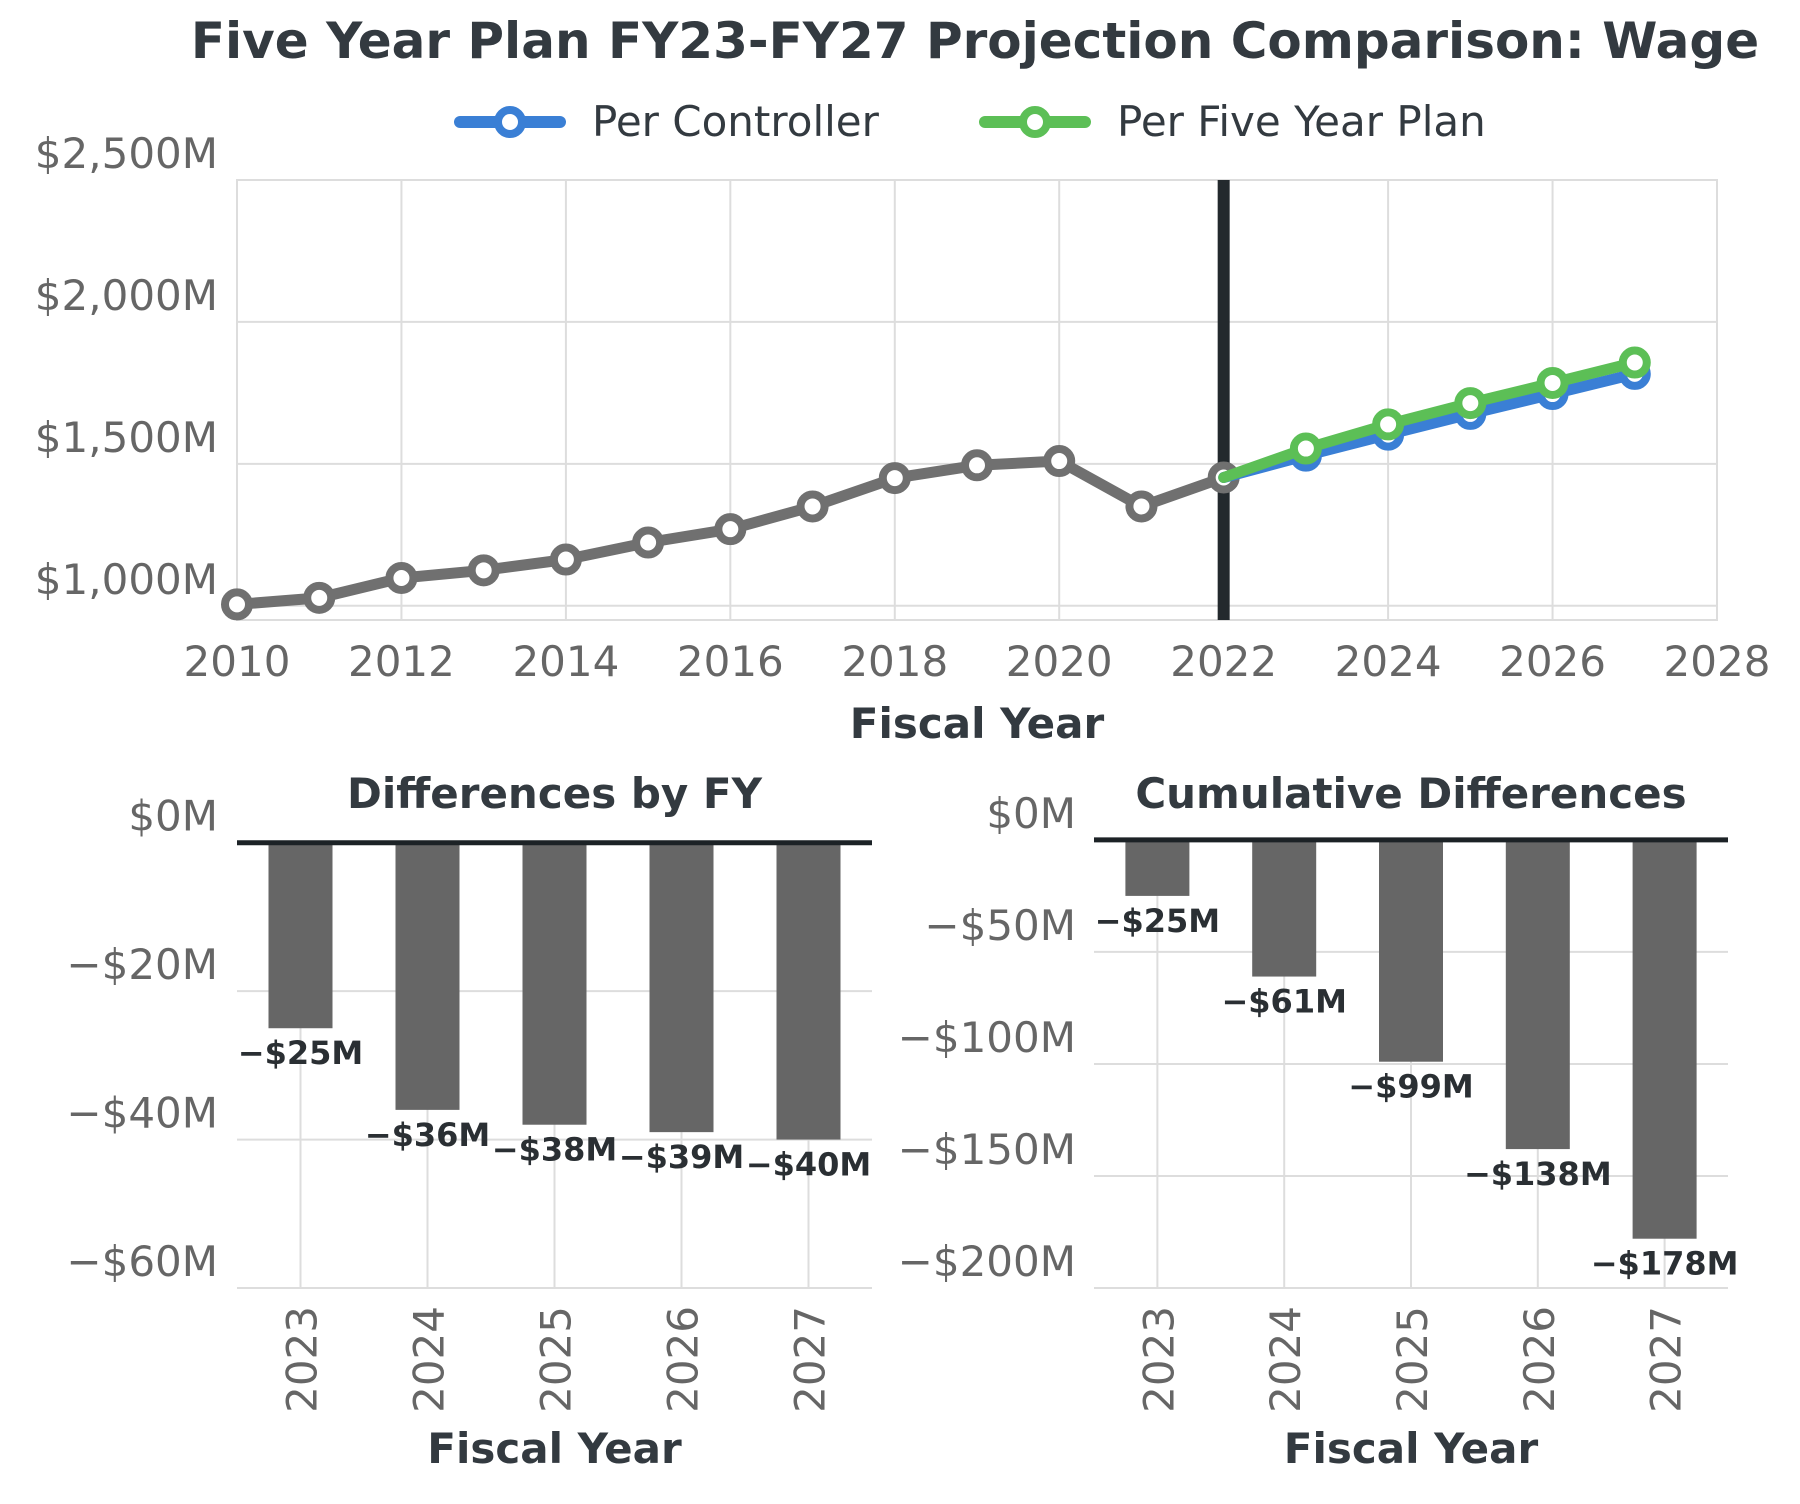 This screenshot has width=1800, height=1504. Describe the element at coordinates (970, 121) in the screenshot. I see `legend: Per Controller Per Five Year Plan` at that location.